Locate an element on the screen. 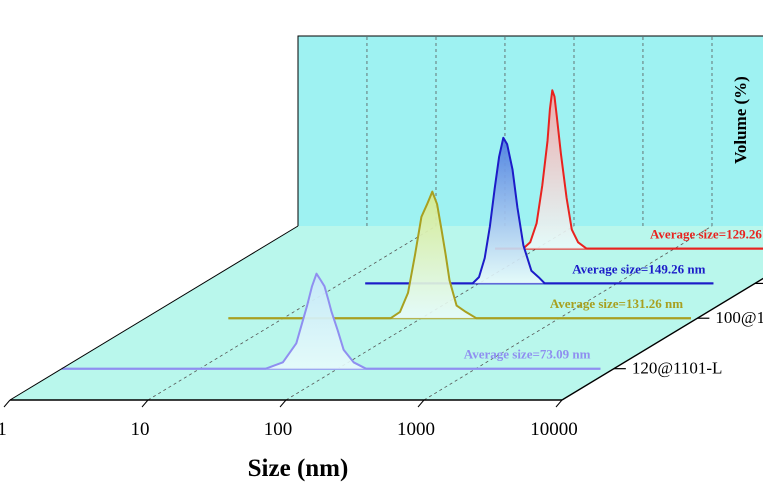 Image resolution: width=763 pixels, height=491 pixels. x-tick-label: 100 is located at coordinates (278, 429).